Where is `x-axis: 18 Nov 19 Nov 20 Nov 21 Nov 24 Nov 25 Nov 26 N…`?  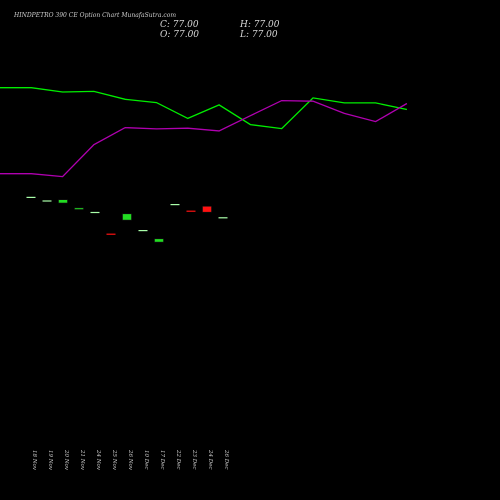 x-axis: 18 Nov 19 Nov 20 Nov 21 Nov 24 Nov 25 Nov 26 N… is located at coordinates (130, 460).